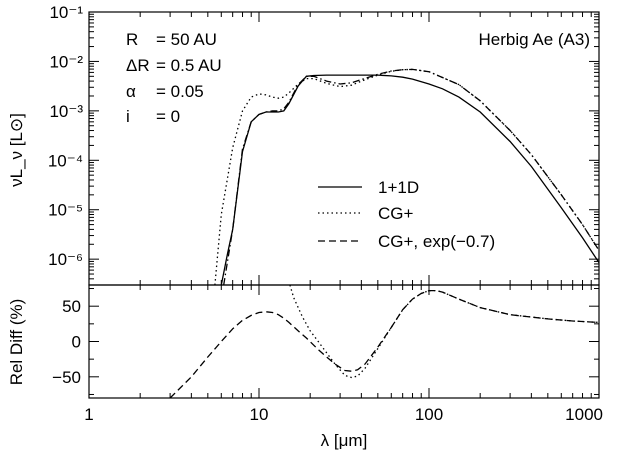 This screenshot has width=621, height=459. What do you see at coordinates (16, 342) in the screenshot?
I see `bottom-y-axis-label: Rel Diff (%)` at bounding box center [16, 342].